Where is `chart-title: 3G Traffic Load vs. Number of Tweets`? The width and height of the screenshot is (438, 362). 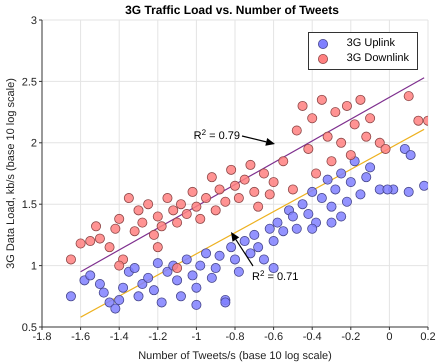
chart-title: 3G Traffic Load vs. Number of Tweets is located at coordinates (232, 10).